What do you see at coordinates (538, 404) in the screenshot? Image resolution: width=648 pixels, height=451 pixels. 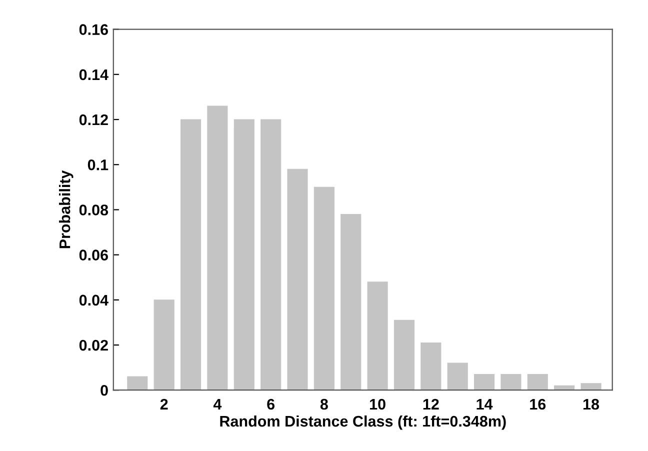 I see `x-tick-label: 16` at bounding box center [538, 404].